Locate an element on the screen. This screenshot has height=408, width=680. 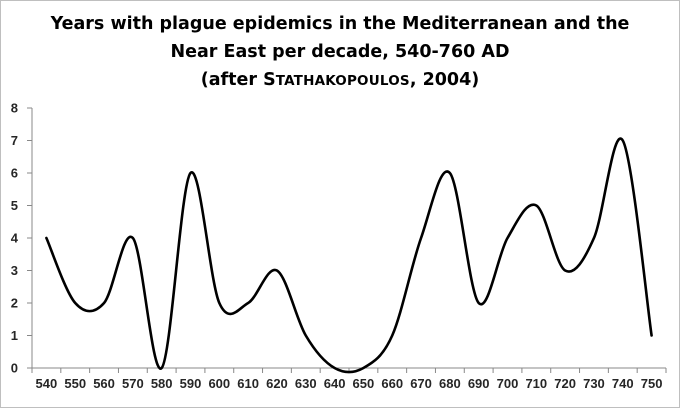
y-tick-label: 5 is located at coordinates (14, 205).